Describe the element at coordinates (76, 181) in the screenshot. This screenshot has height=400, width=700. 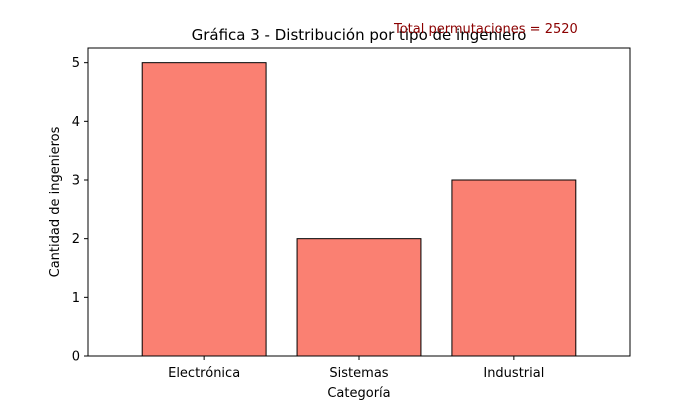
I see `y-tick-label-3: 3` at that location.